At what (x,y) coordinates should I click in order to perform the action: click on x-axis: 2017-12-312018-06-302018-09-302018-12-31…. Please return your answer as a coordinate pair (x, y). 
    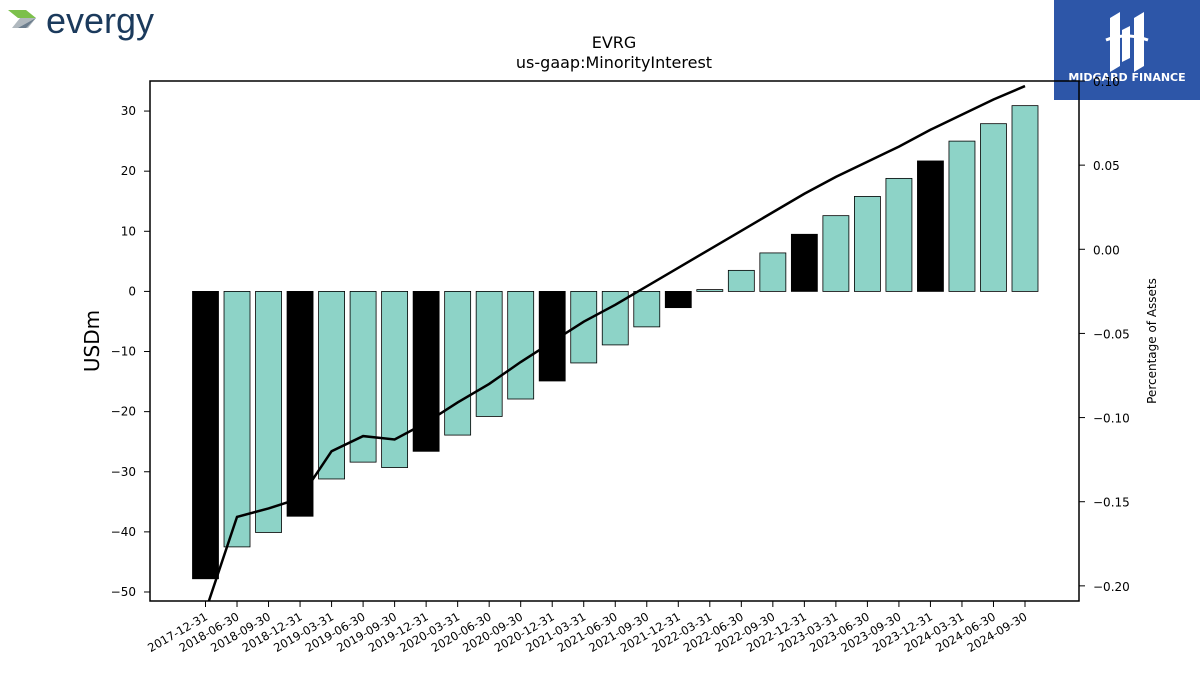
    Looking at the image, I should click on (587, 628).